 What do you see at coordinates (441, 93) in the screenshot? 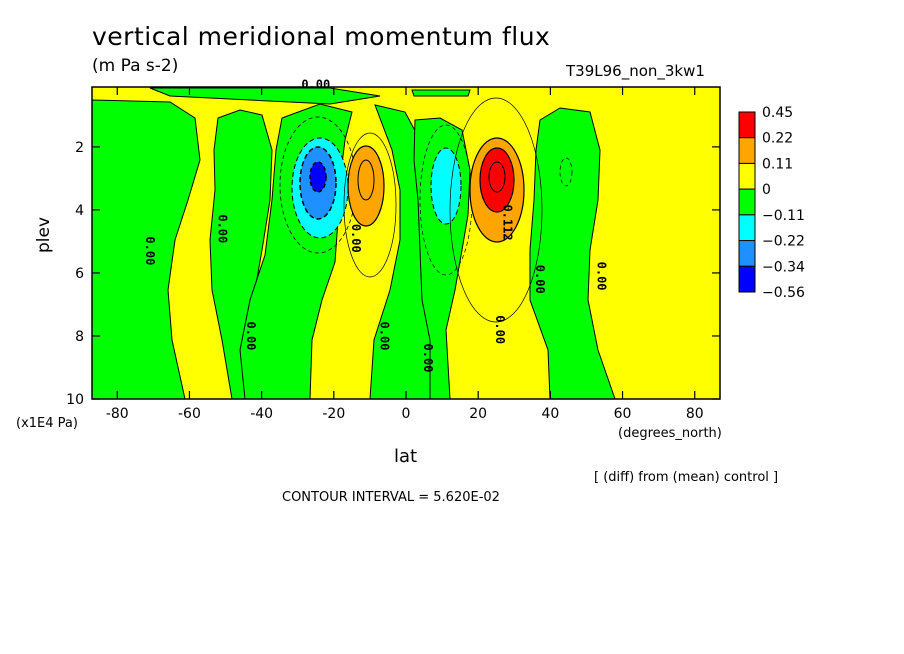
I see `neg-region-top-east` at bounding box center [441, 93].